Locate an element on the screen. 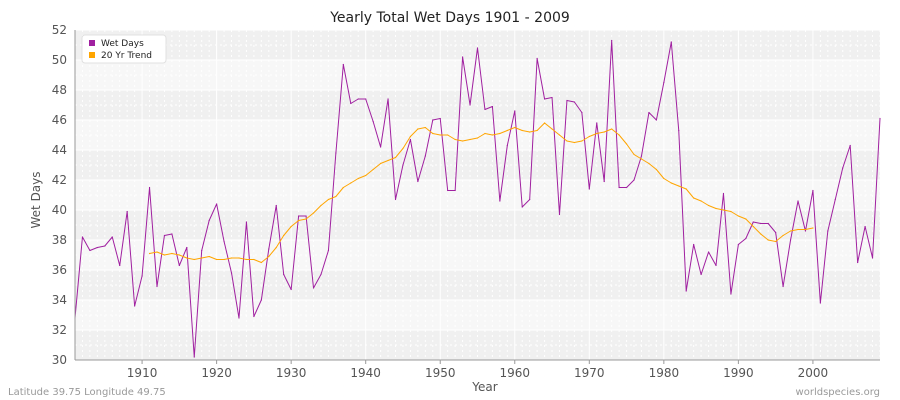  x-axis-label: Year is located at coordinates (484, 387).